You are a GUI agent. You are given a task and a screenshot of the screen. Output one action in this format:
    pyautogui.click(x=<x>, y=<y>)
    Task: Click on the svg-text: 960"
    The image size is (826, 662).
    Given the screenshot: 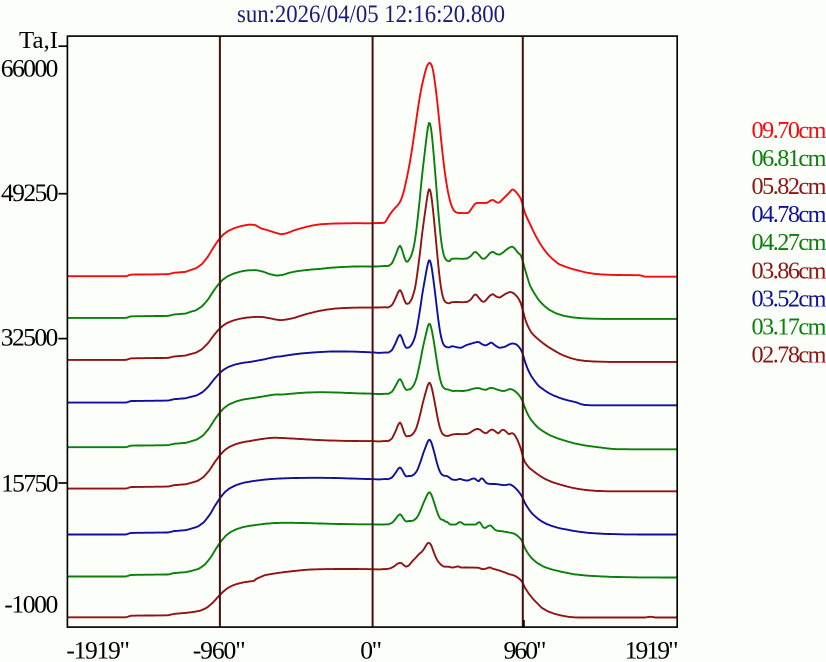 What is the action you would take?
    pyautogui.click(x=525, y=649)
    